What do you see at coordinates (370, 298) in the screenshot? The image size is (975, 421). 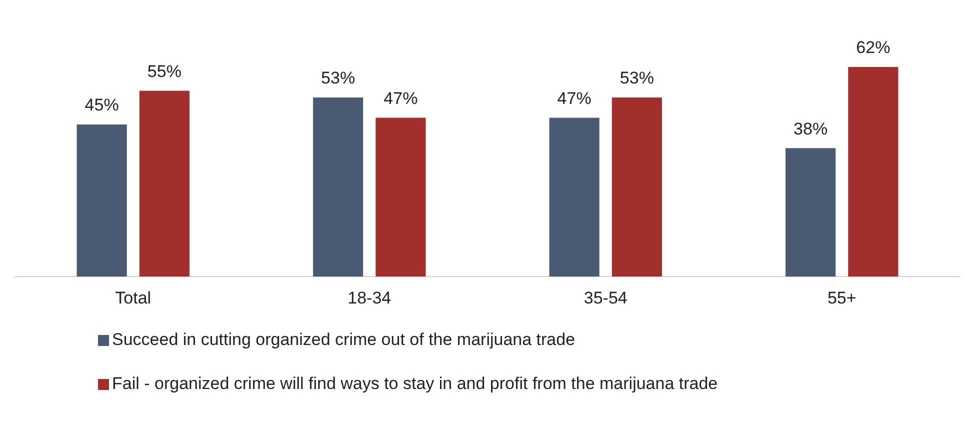 I see `x-tick-label: 18-34` at bounding box center [370, 298].